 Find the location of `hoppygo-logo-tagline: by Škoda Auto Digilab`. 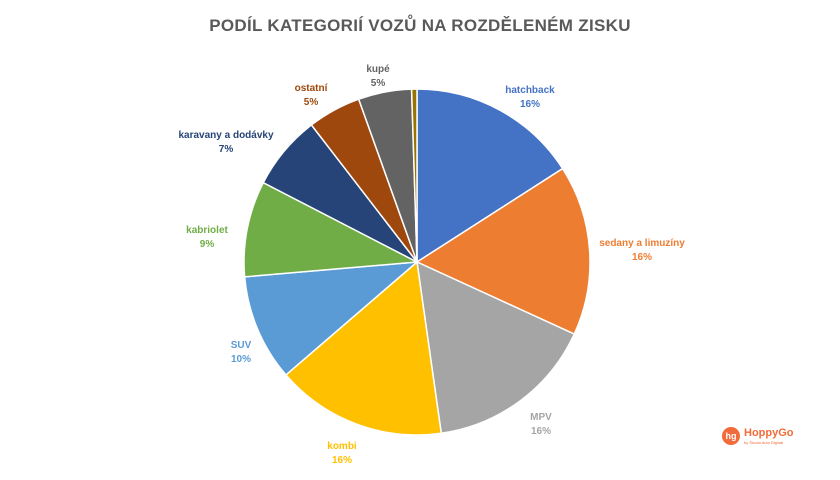

hoppygo-logo-tagline: by Škoda Auto Digilab is located at coordinates (764, 442).